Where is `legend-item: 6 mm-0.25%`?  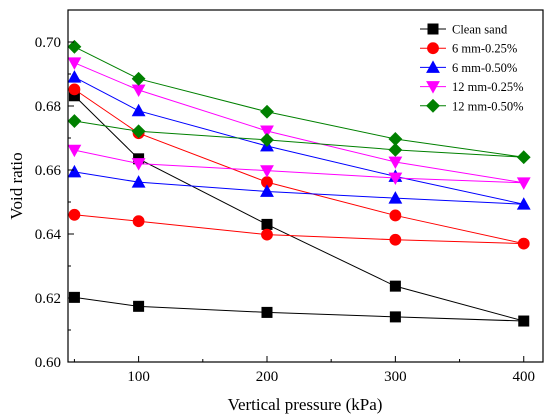 legend-item: 6 mm-0.25% is located at coordinates (468, 49).